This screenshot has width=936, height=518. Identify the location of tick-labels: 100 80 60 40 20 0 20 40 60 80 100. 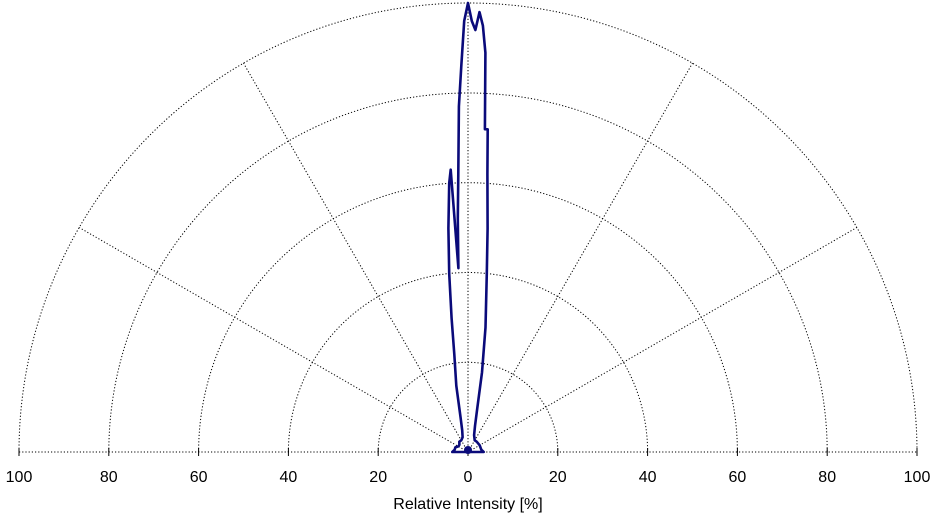
(468, 477).